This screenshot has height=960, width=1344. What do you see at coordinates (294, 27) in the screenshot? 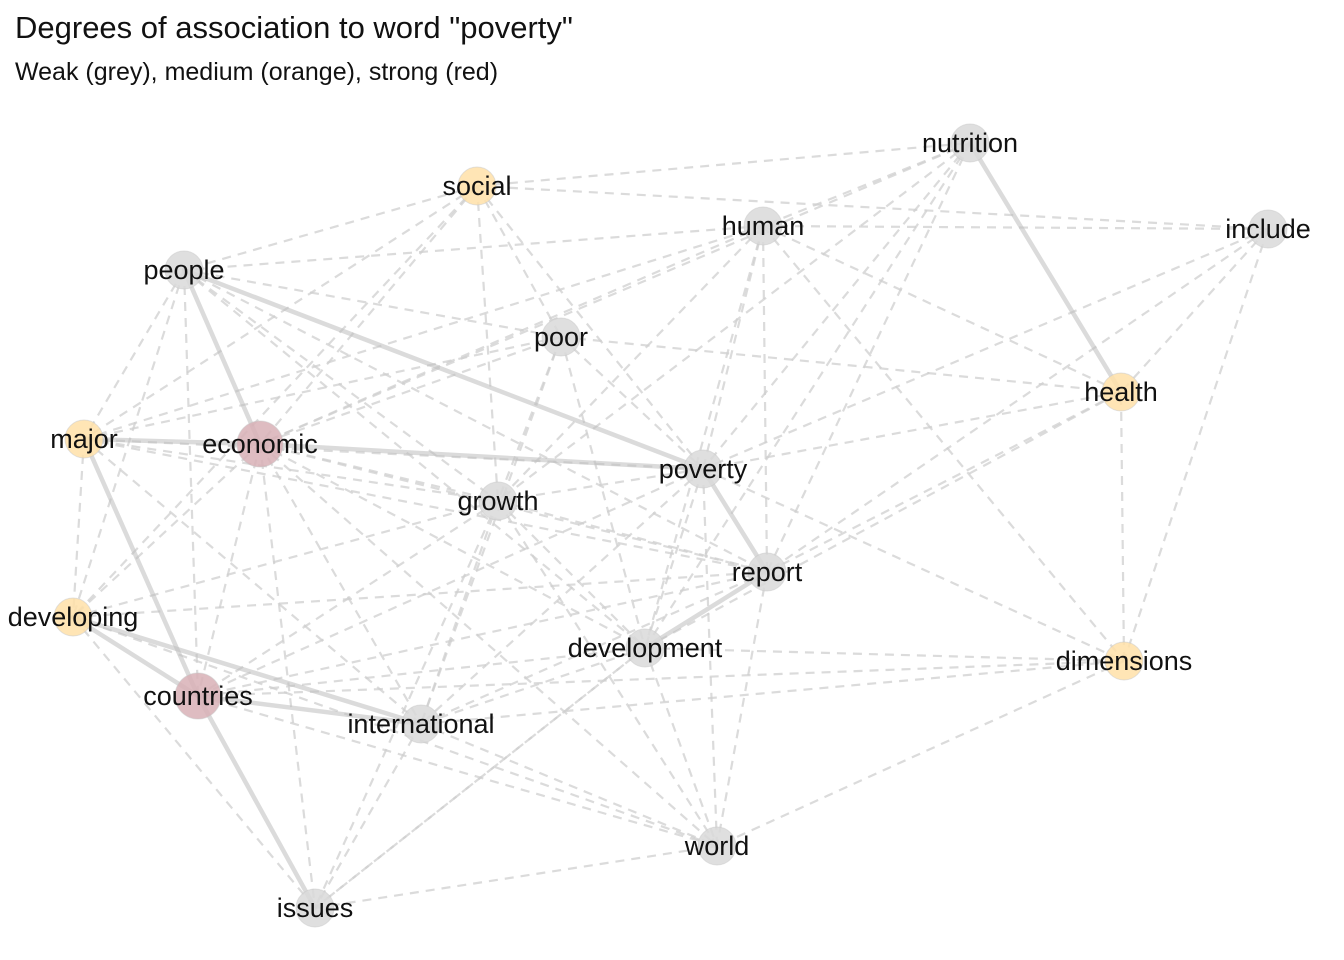
I see `diagram-title: Degrees of association to word "poverty"` at bounding box center [294, 27].